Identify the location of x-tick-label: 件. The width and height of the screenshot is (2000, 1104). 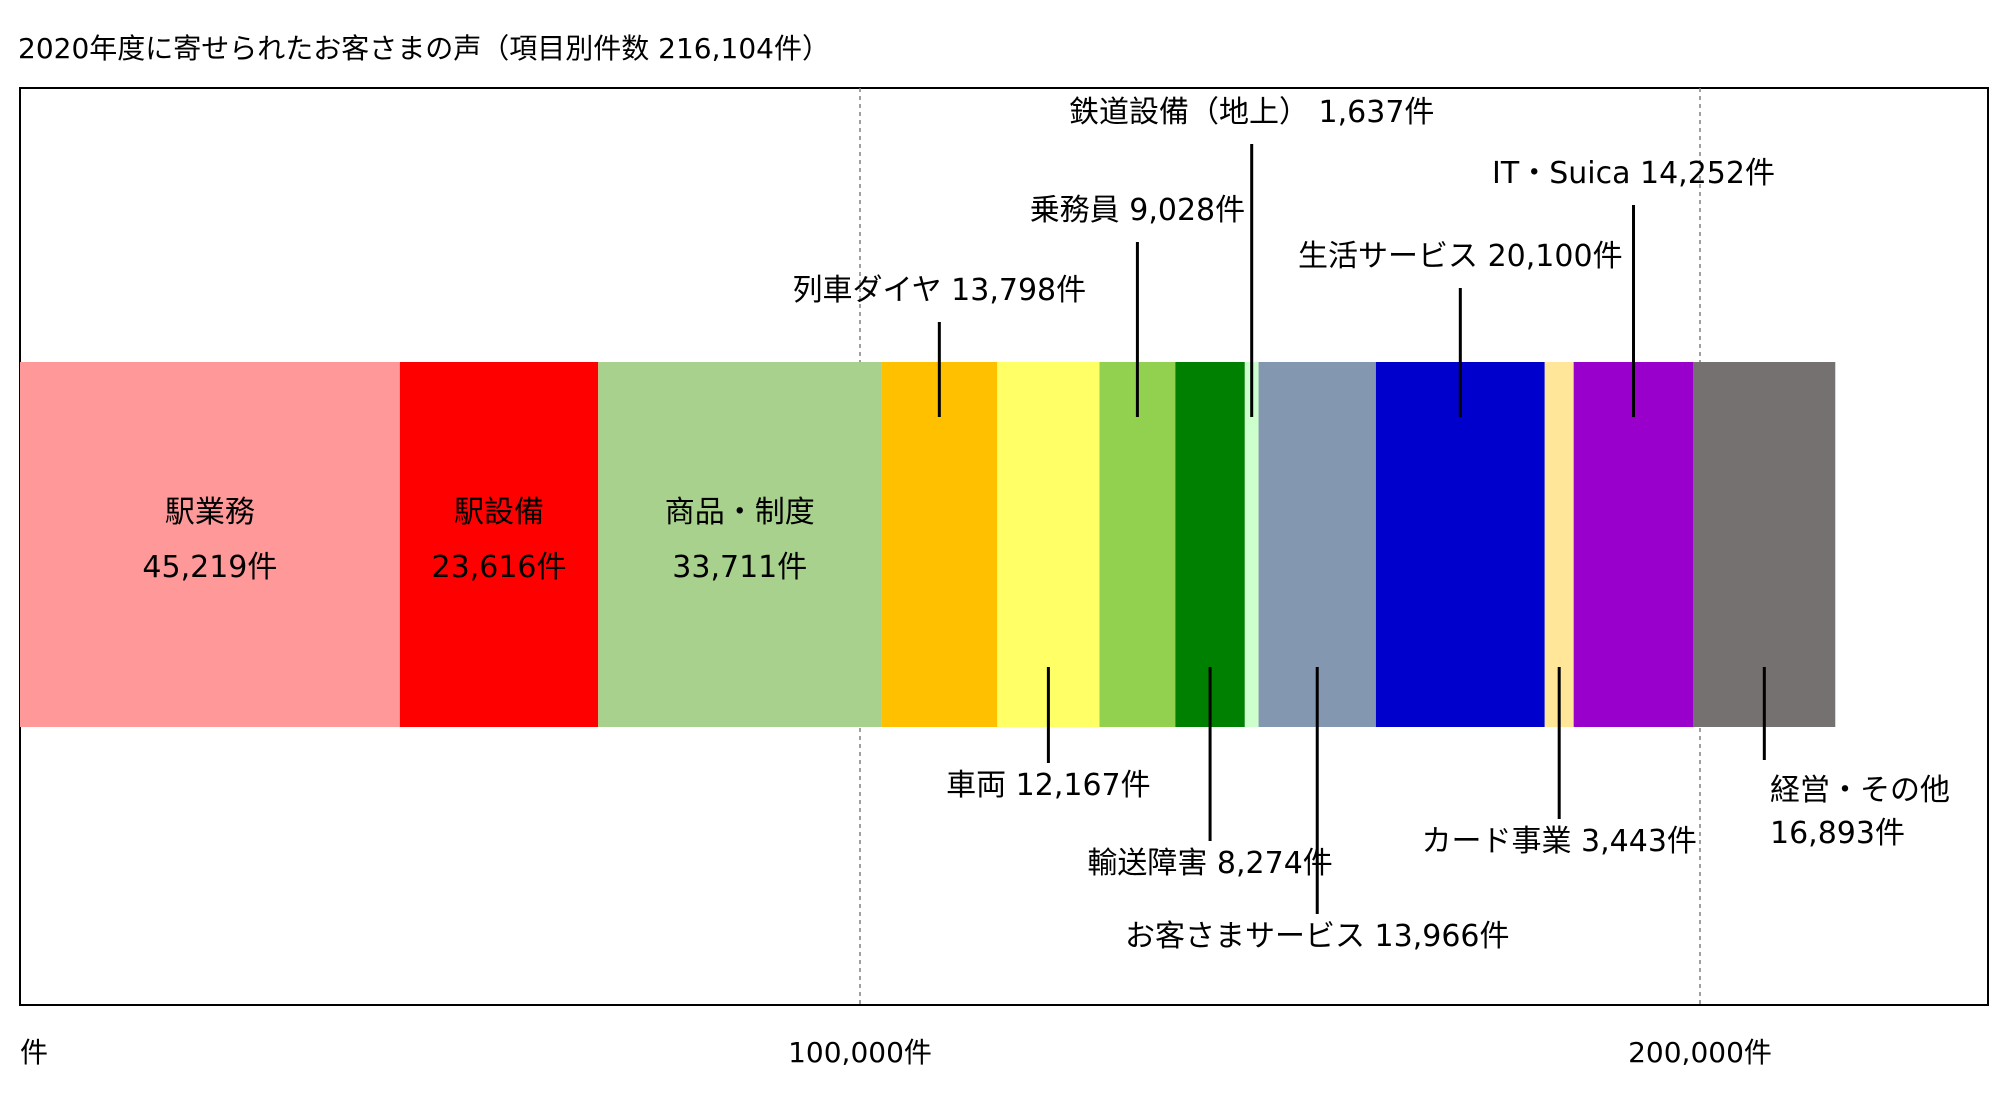
(34, 1052).